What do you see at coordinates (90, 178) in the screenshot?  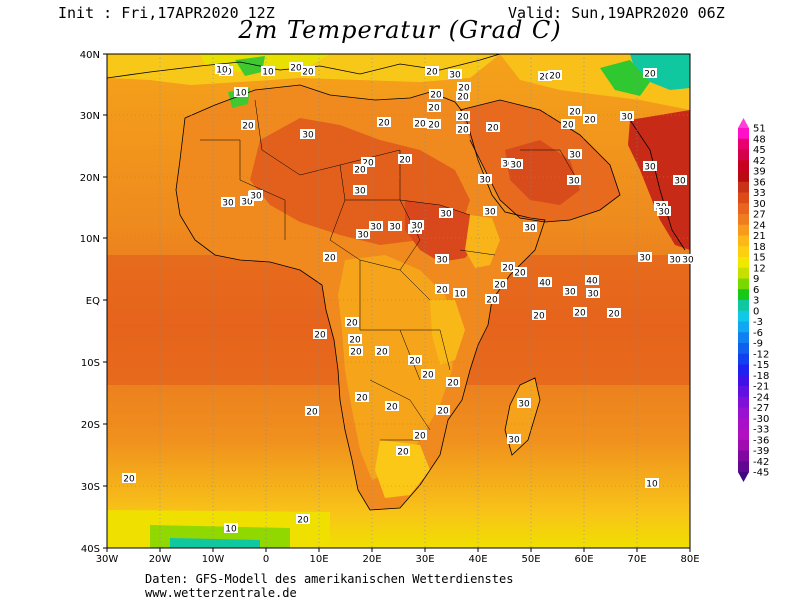 I see `lat-label: 20N` at bounding box center [90, 178].